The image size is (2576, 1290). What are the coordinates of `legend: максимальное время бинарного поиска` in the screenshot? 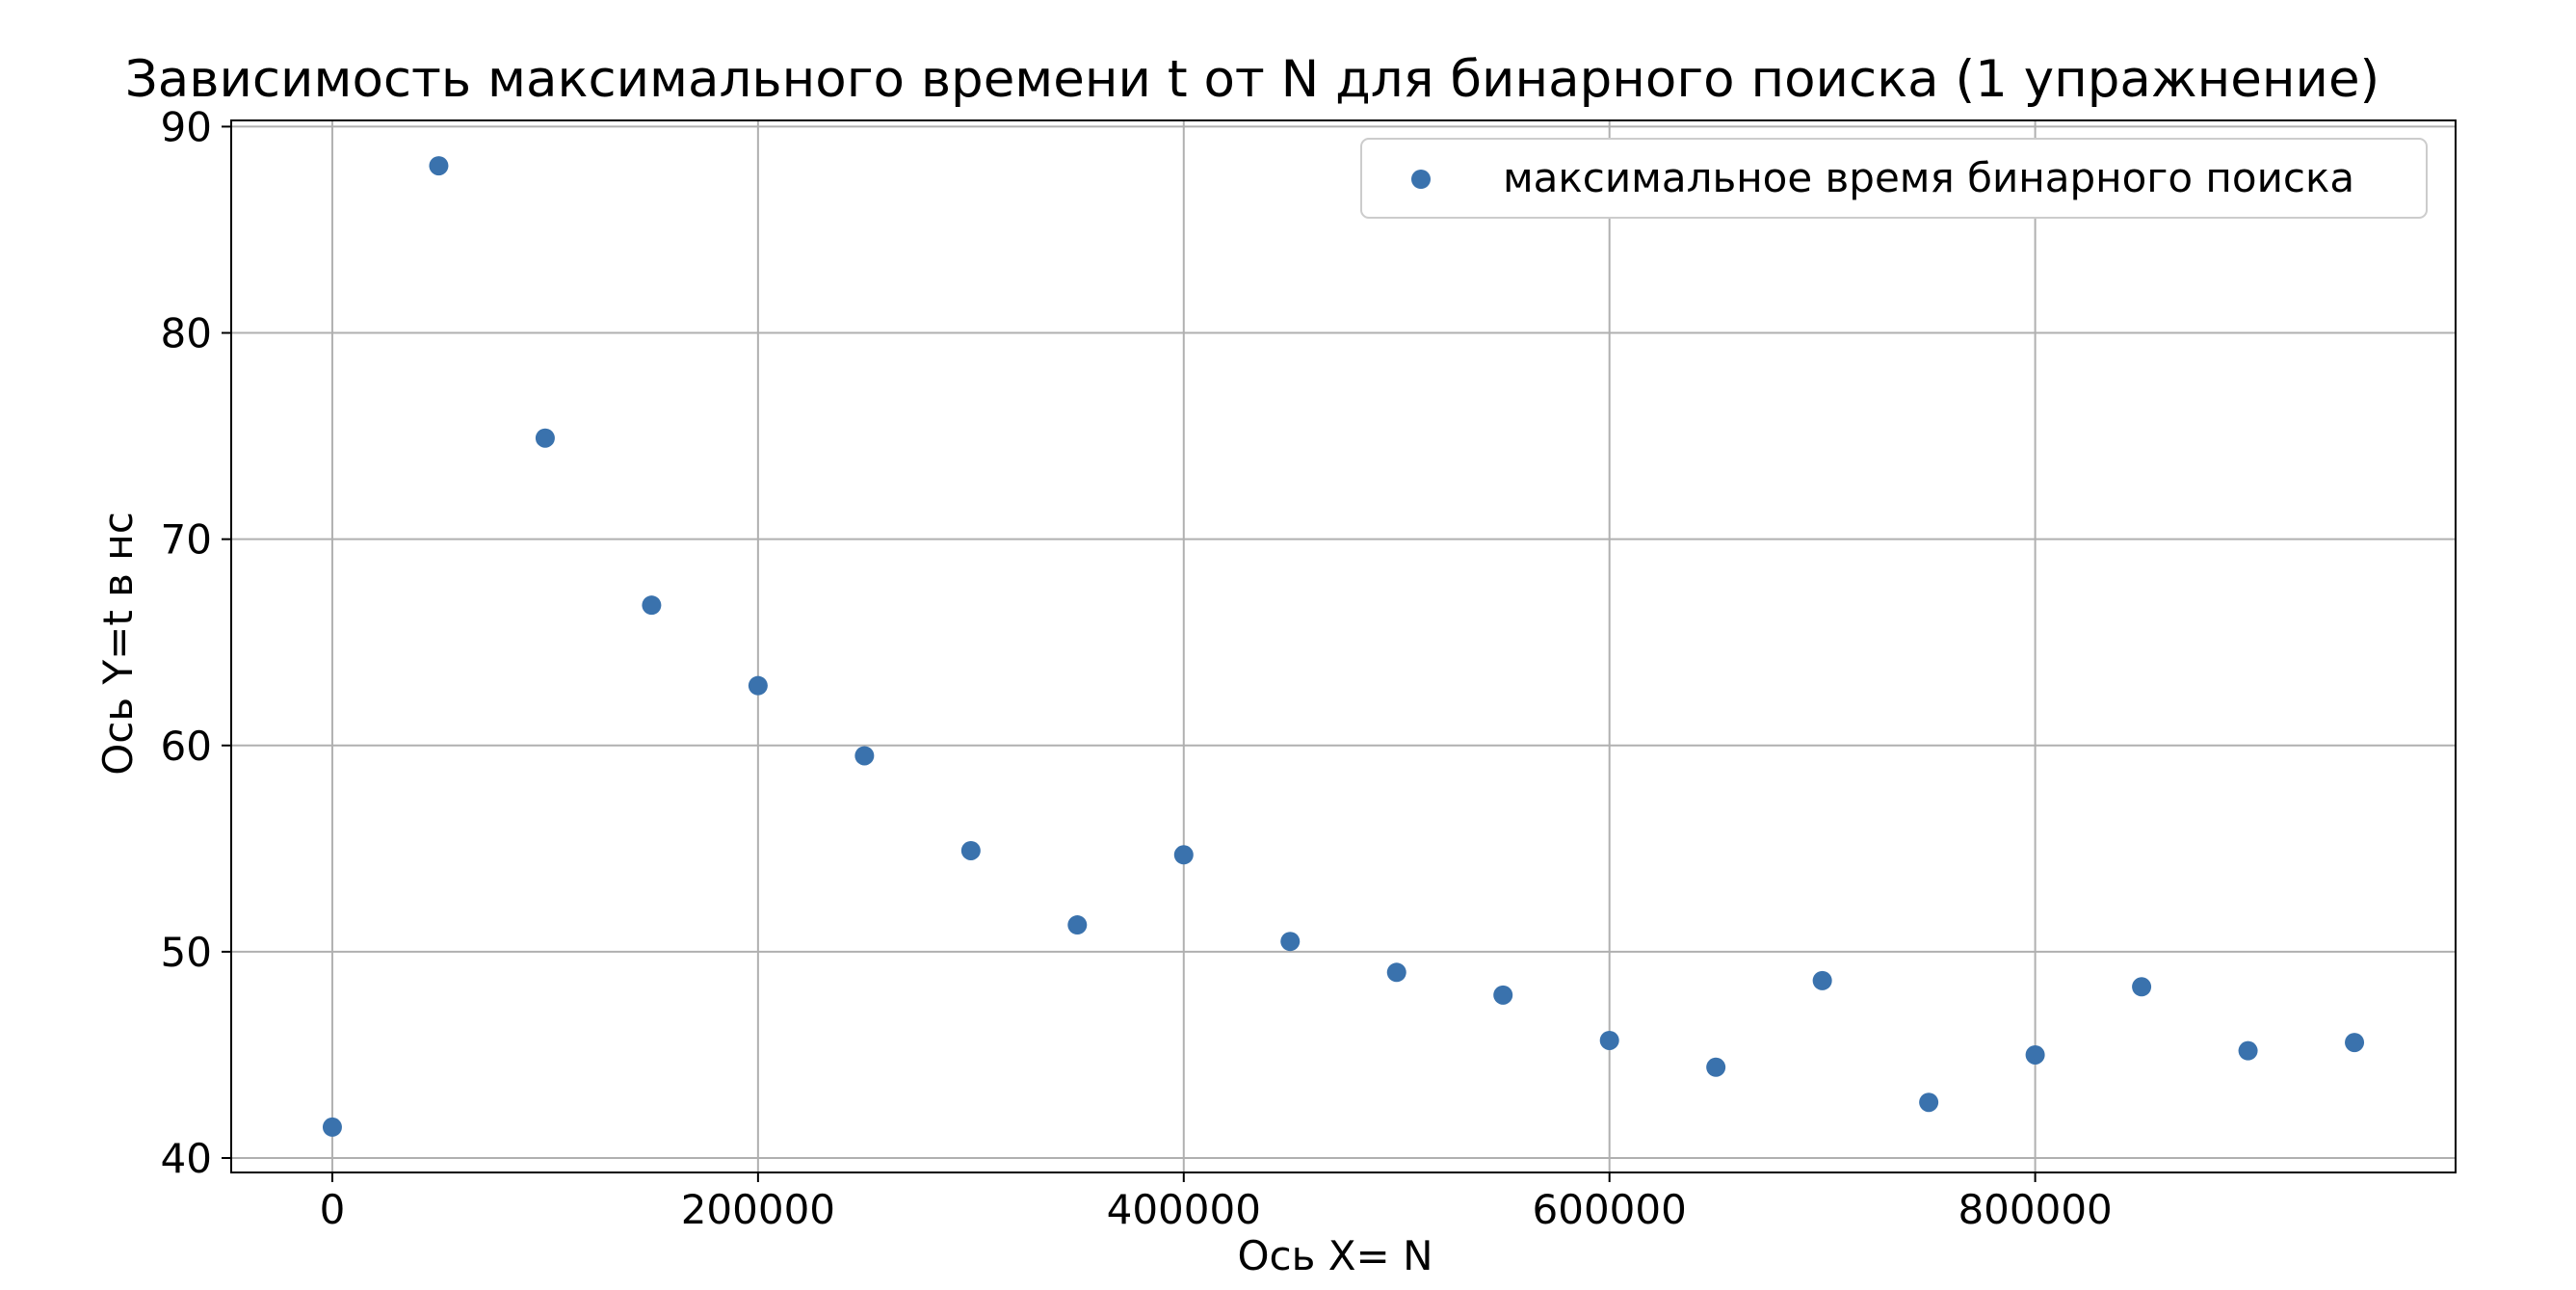 It's located at (1894, 178).